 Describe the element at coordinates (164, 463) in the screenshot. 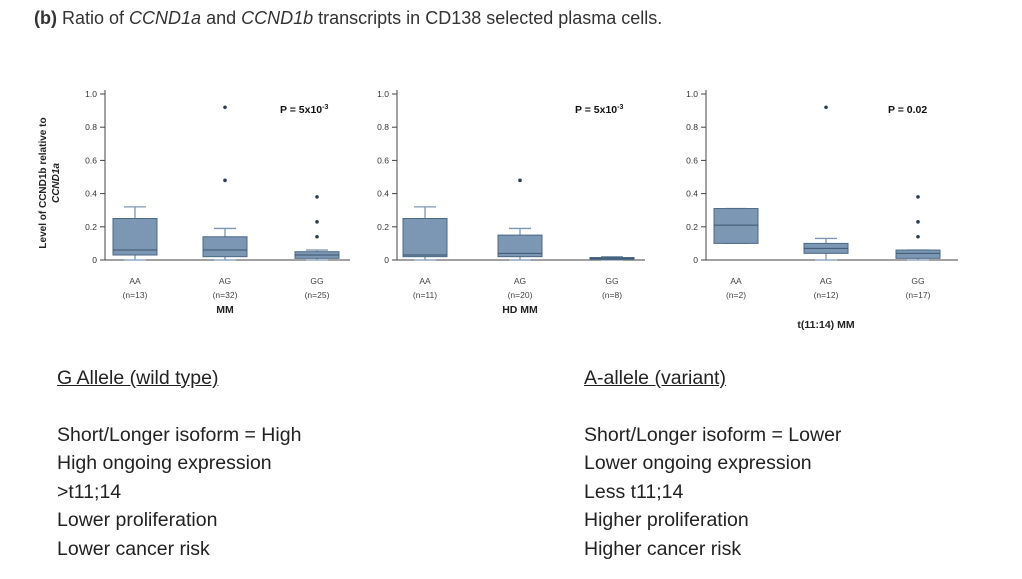

I see `g-allele-line: High ongoing expression` at that location.